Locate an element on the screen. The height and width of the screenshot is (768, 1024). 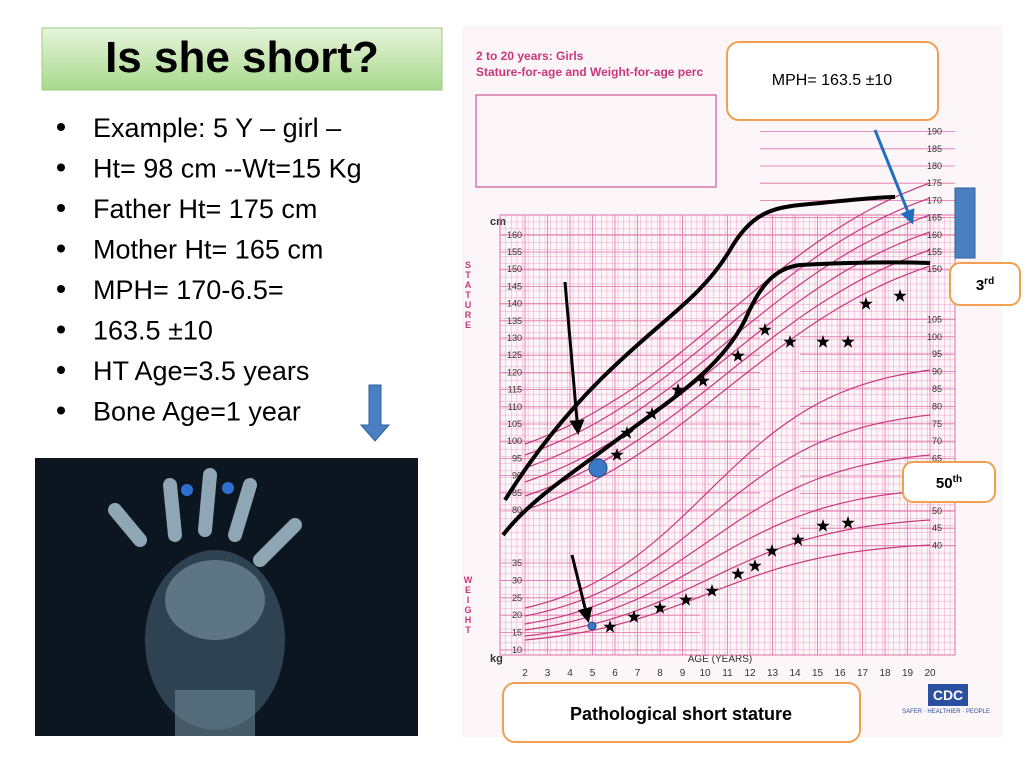
weight-tick-label: 25 is located at coordinates (517, 598).